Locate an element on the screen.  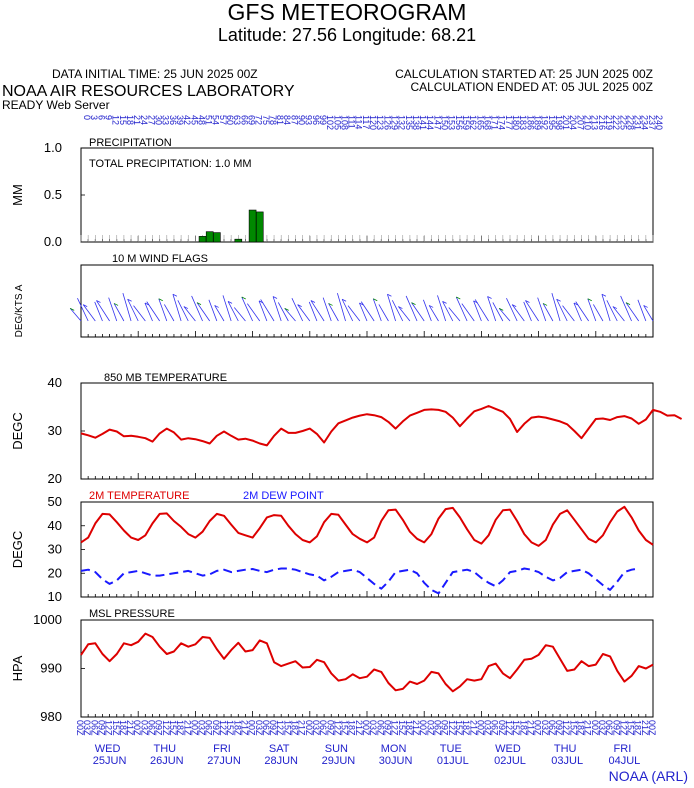
top-hour-label: 132 is located at coordinates (402, 122).